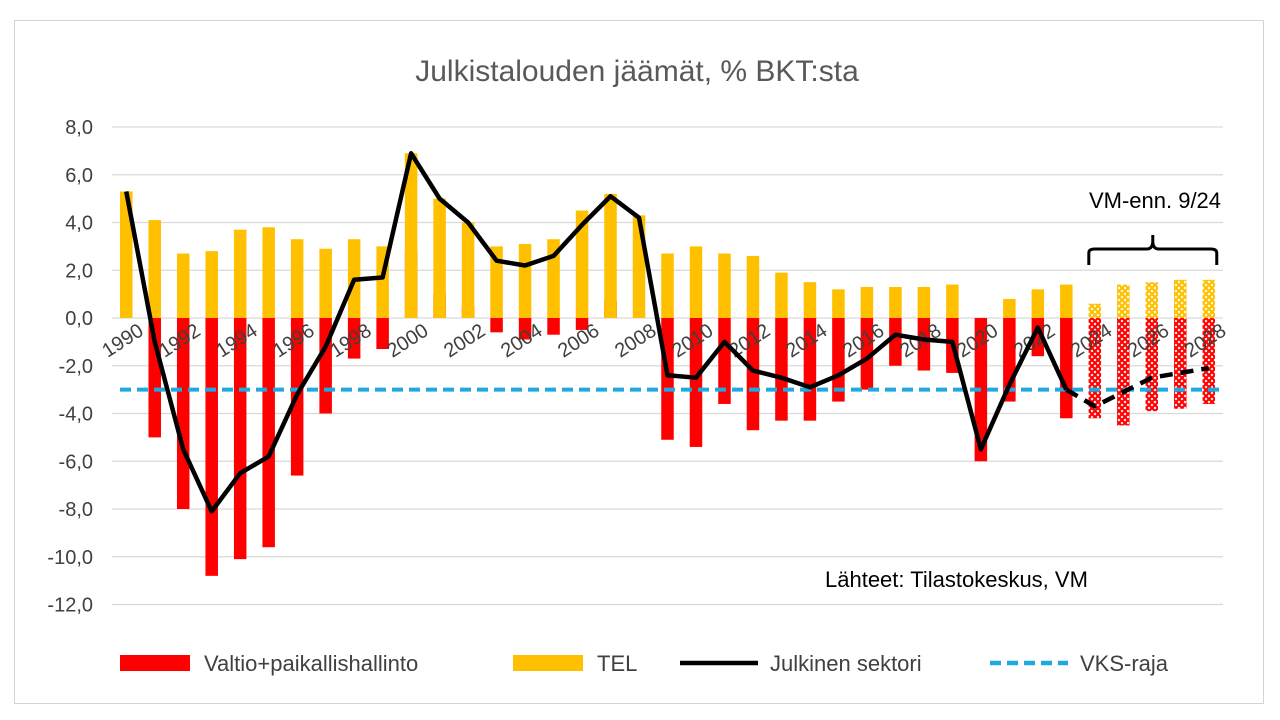  Describe the element at coordinates (240, 439) in the screenshot. I see `bar-valtio-1994` at that location.